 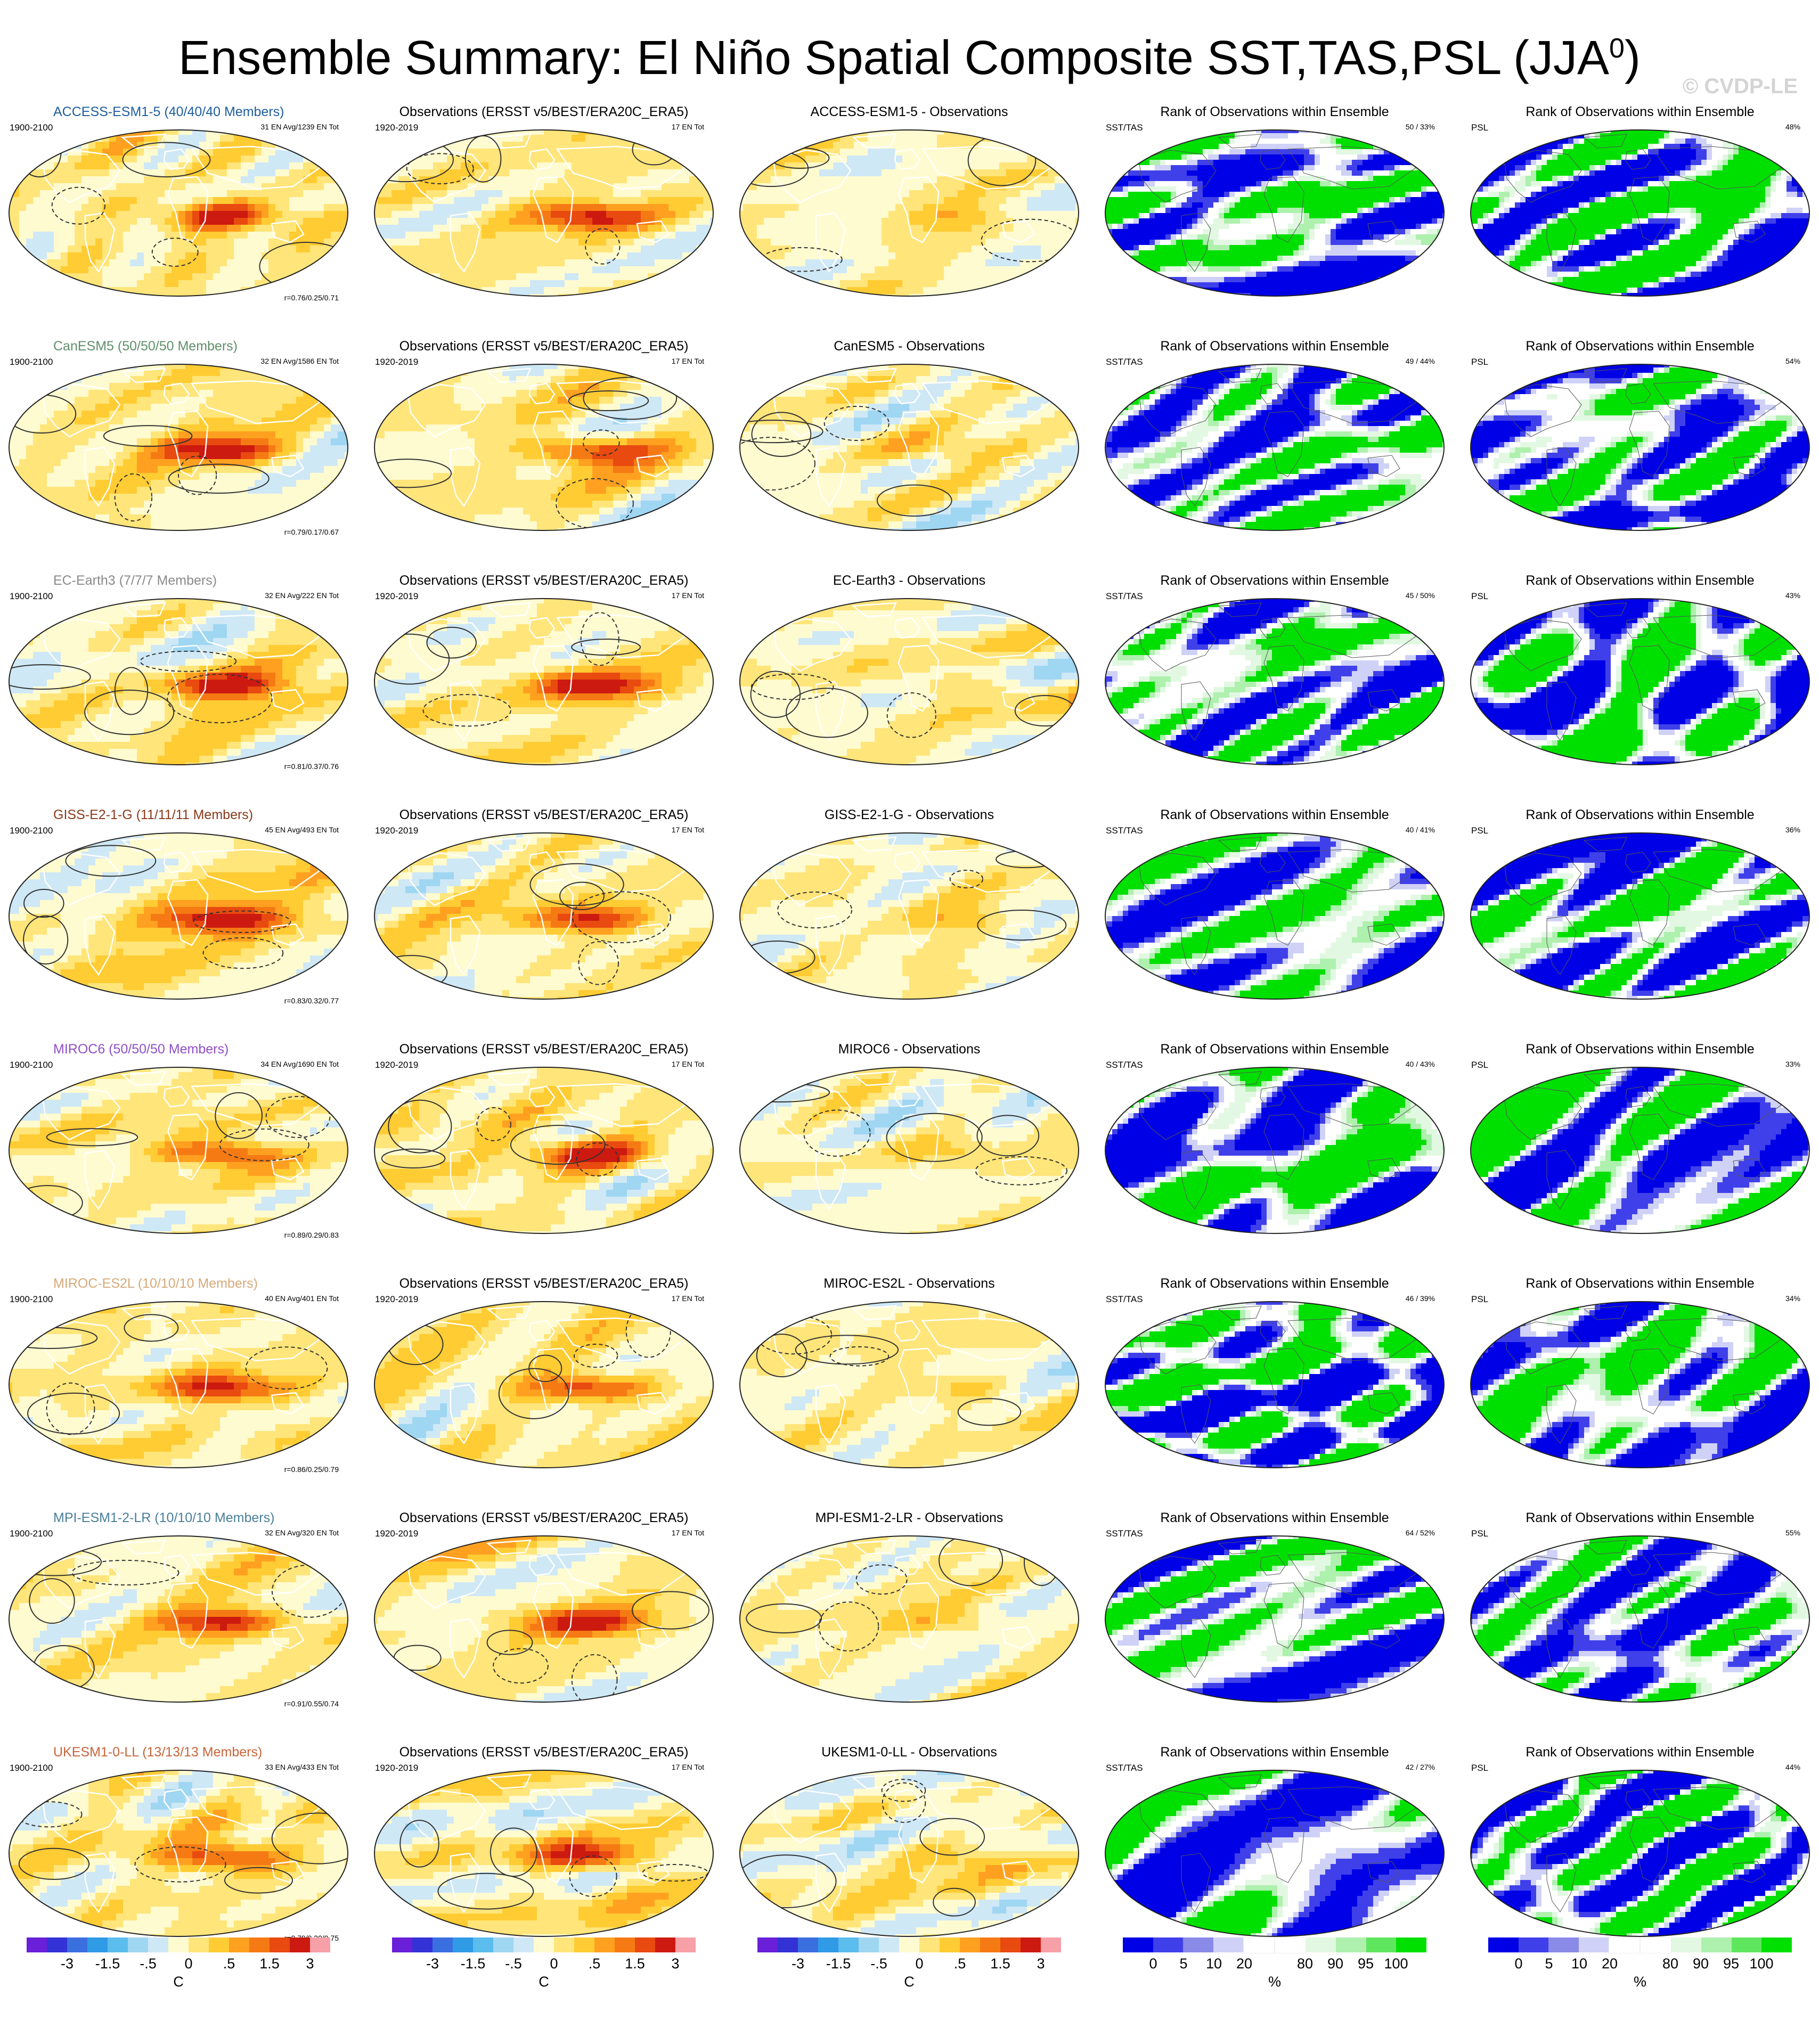 I want to click on colorbar-tick-label: 5, so click(x=1183, y=1964).